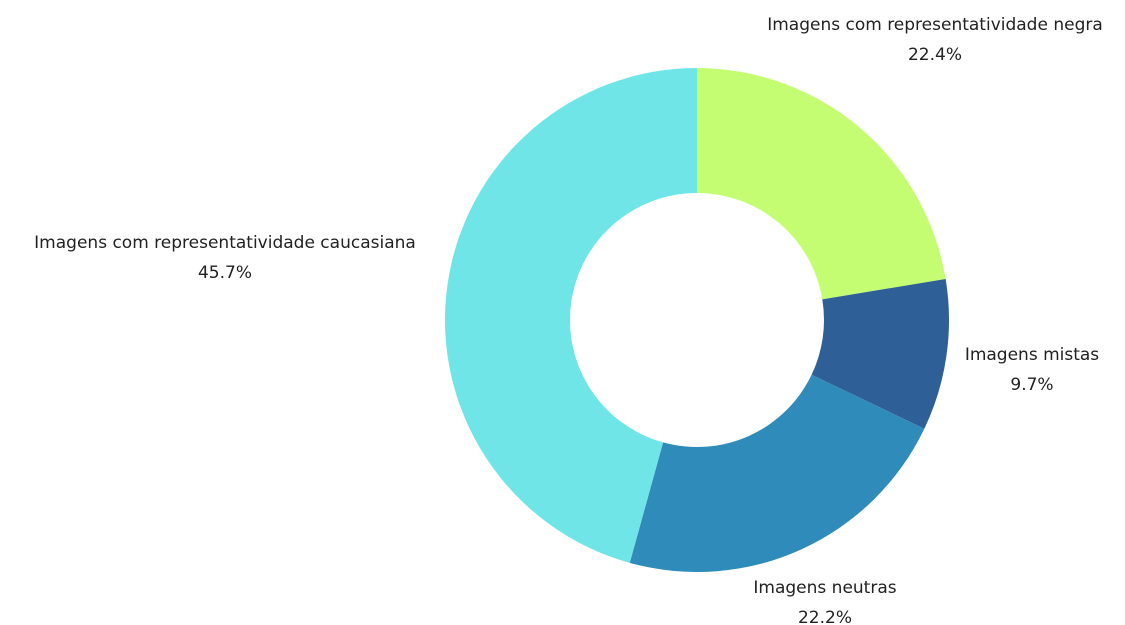 The image size is (1125, 625). I want to click on slice-value-label: 9.7%, so click(1031, 385).